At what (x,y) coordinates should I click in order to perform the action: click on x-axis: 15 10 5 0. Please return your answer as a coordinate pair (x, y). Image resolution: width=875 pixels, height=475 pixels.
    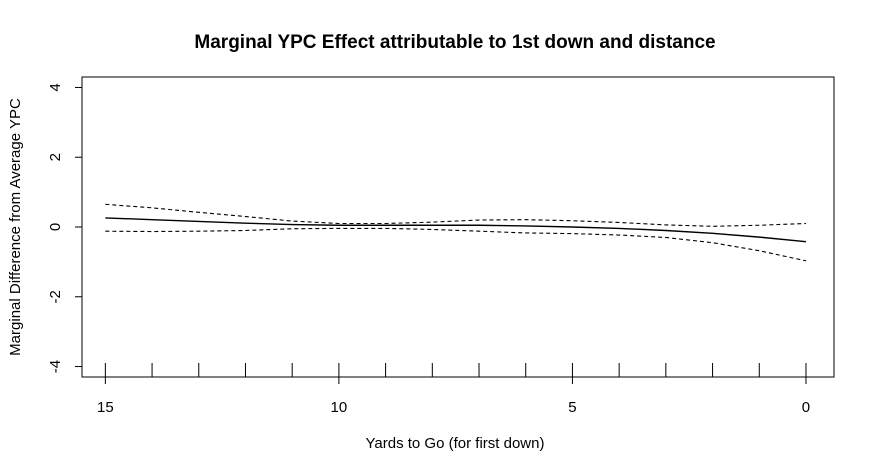
    Looking at the image, I should click on (453, 396).